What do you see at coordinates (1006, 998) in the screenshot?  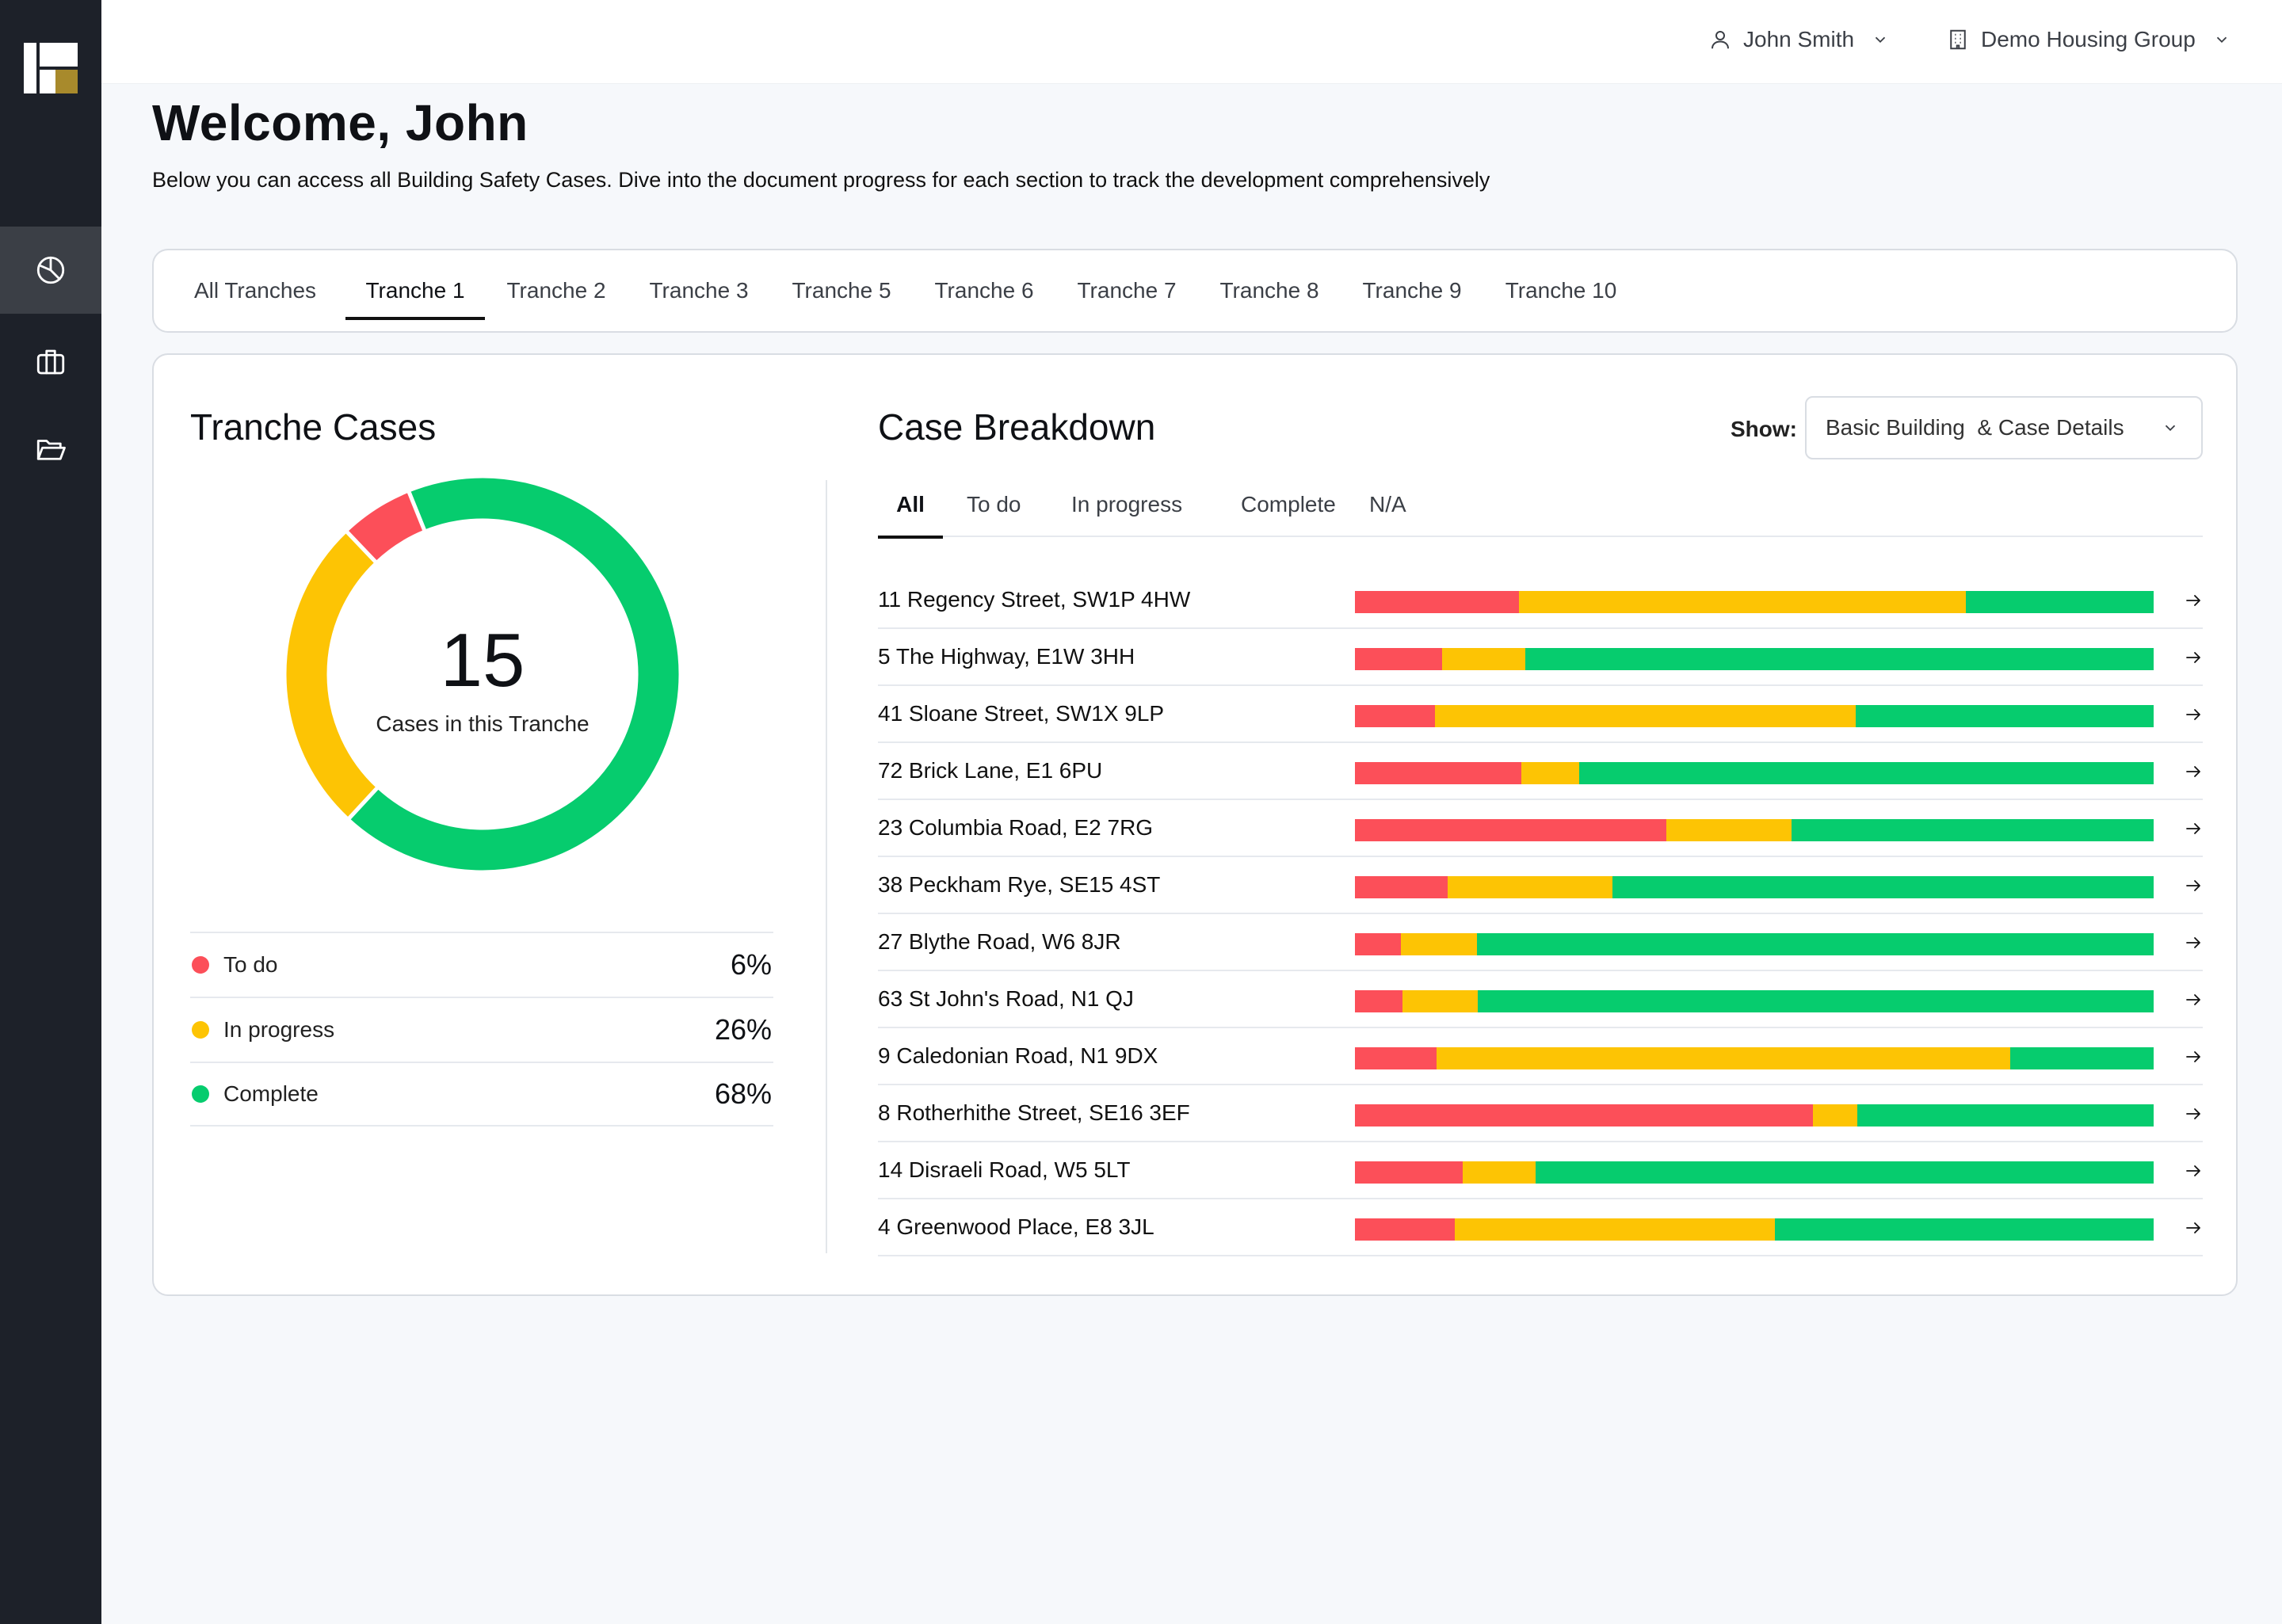 I see `case-address: 63 St John's Road, N1 QJ` at bounding box center [1006, 998].